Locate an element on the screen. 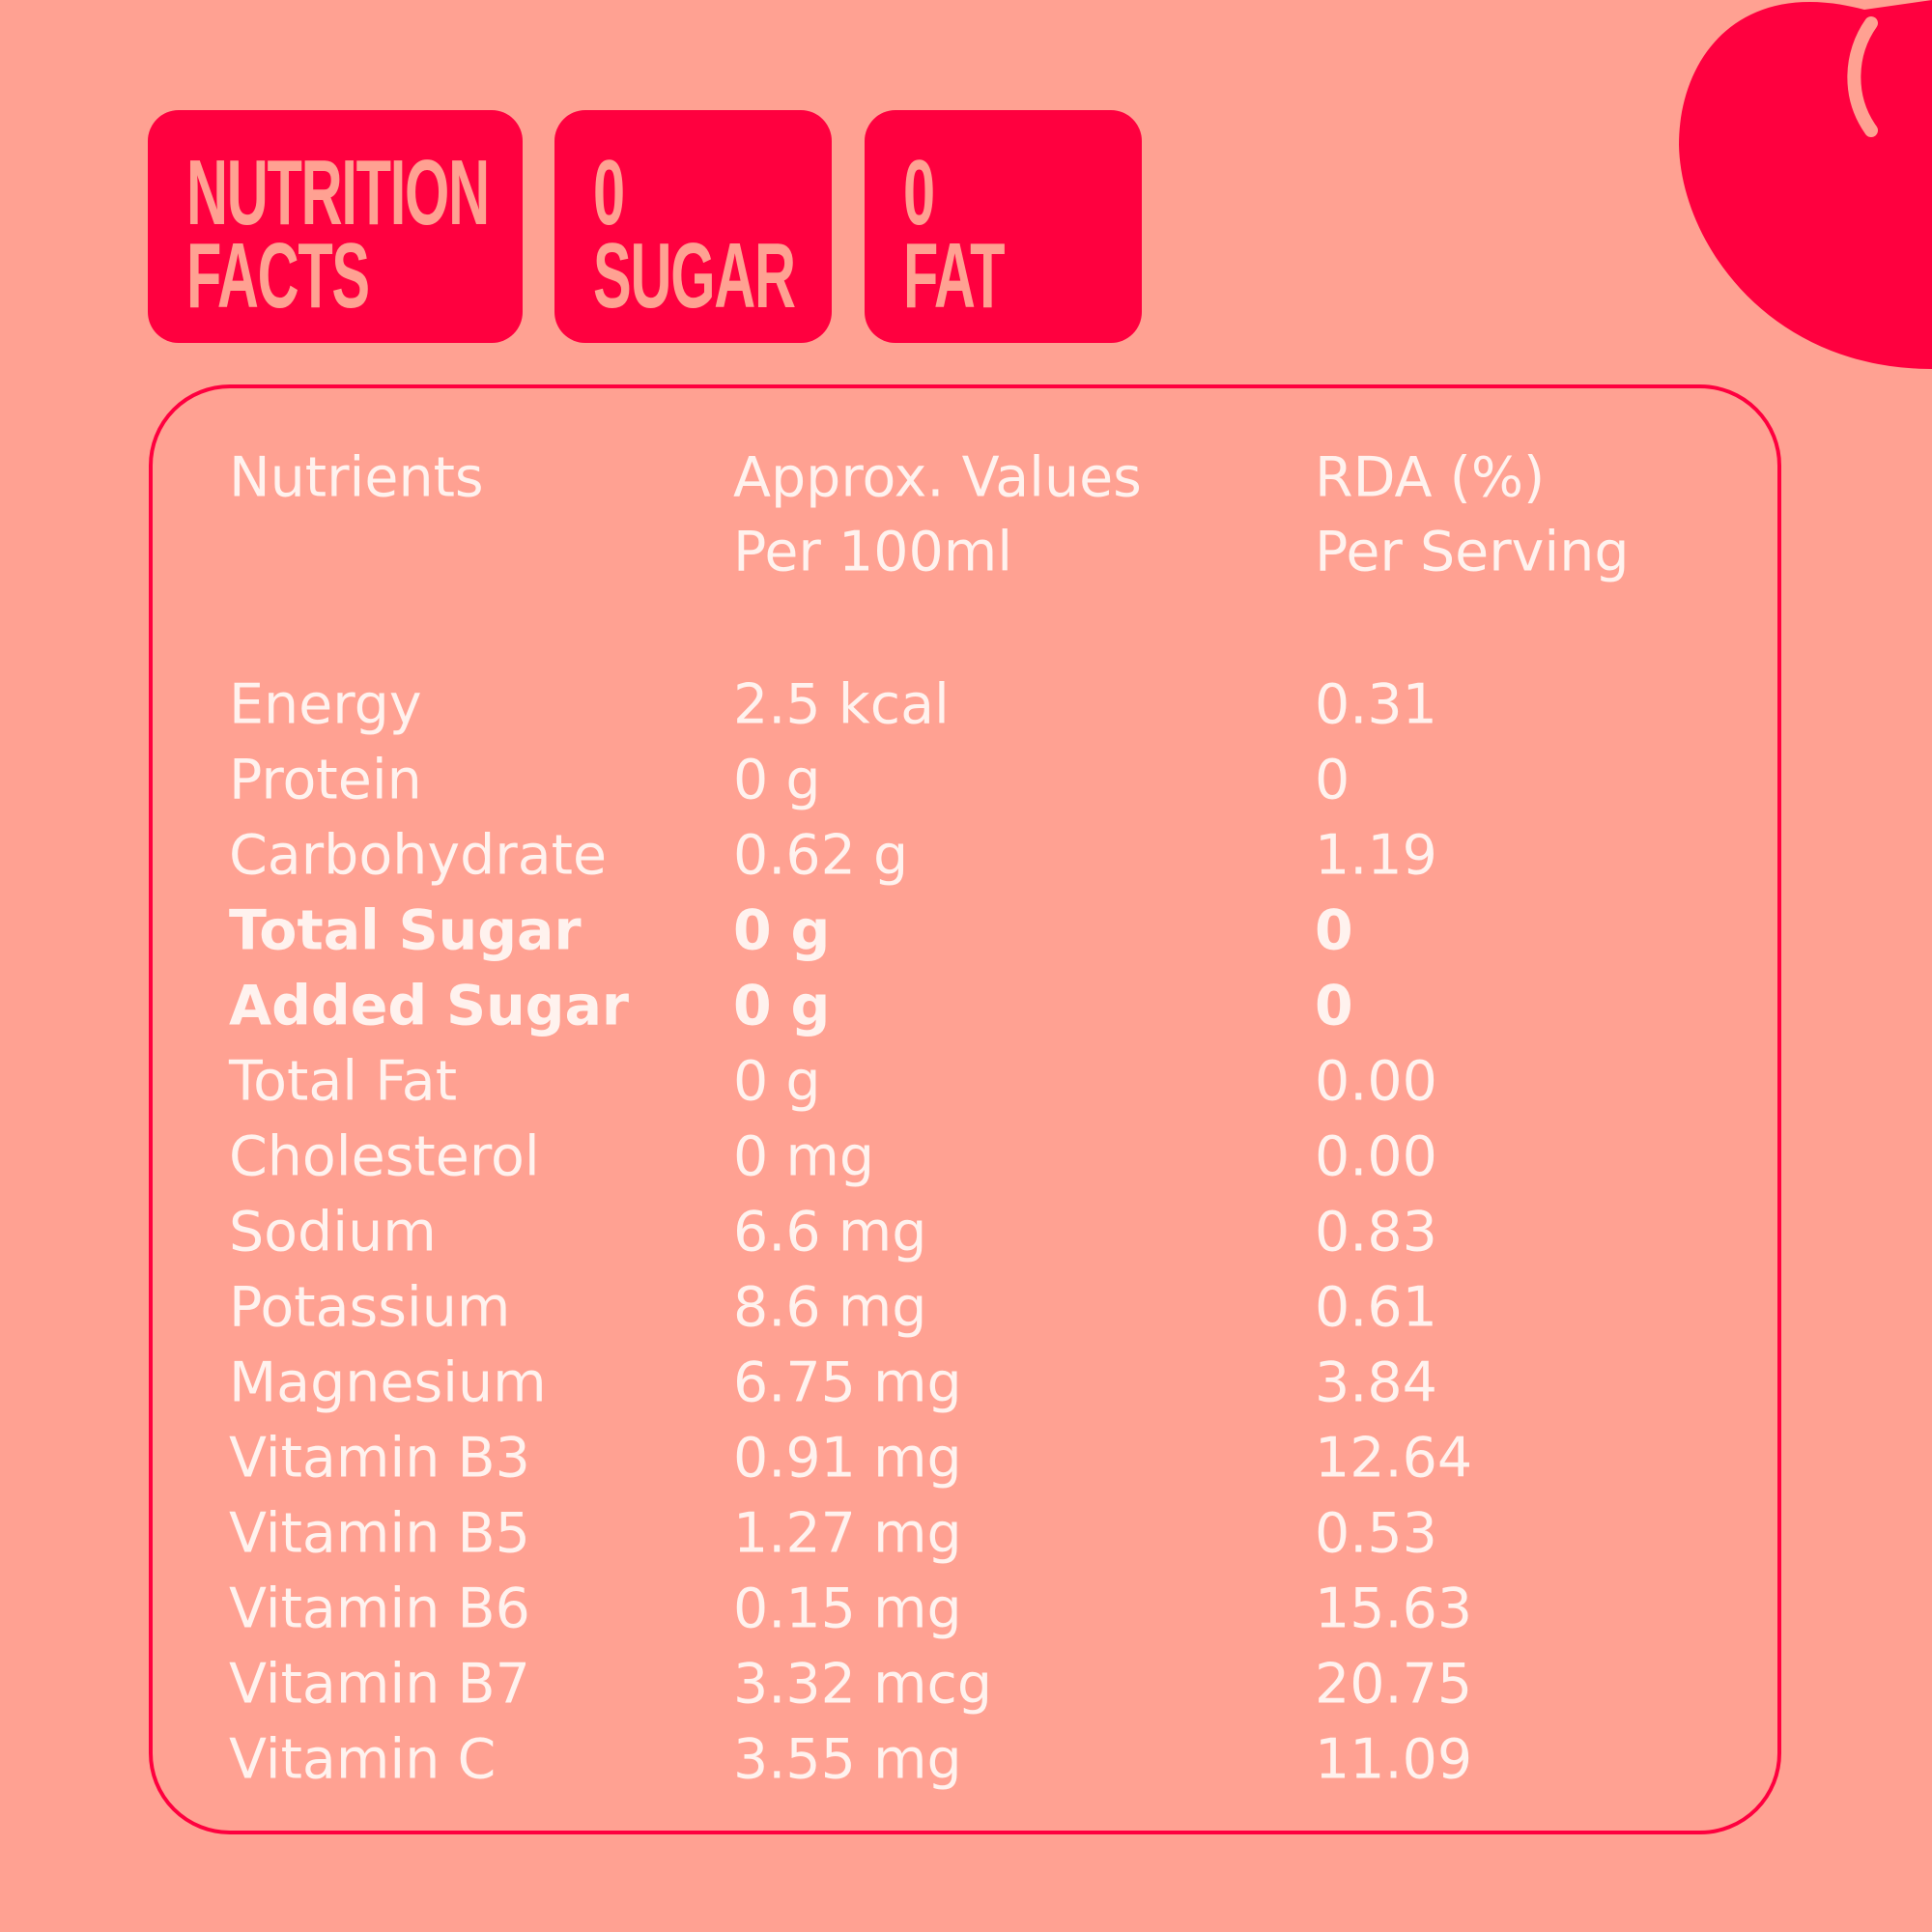 The width and height of the screenshot is (1932, 1932). table-cell: 0 mg is located at coordinates (804, 1156).